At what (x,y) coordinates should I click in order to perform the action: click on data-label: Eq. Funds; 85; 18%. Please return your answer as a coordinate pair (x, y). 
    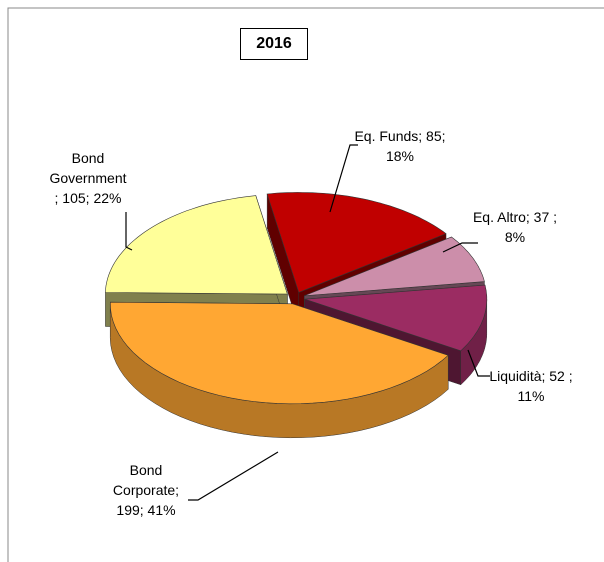
    Looking at the image, I should click on (400, 146).